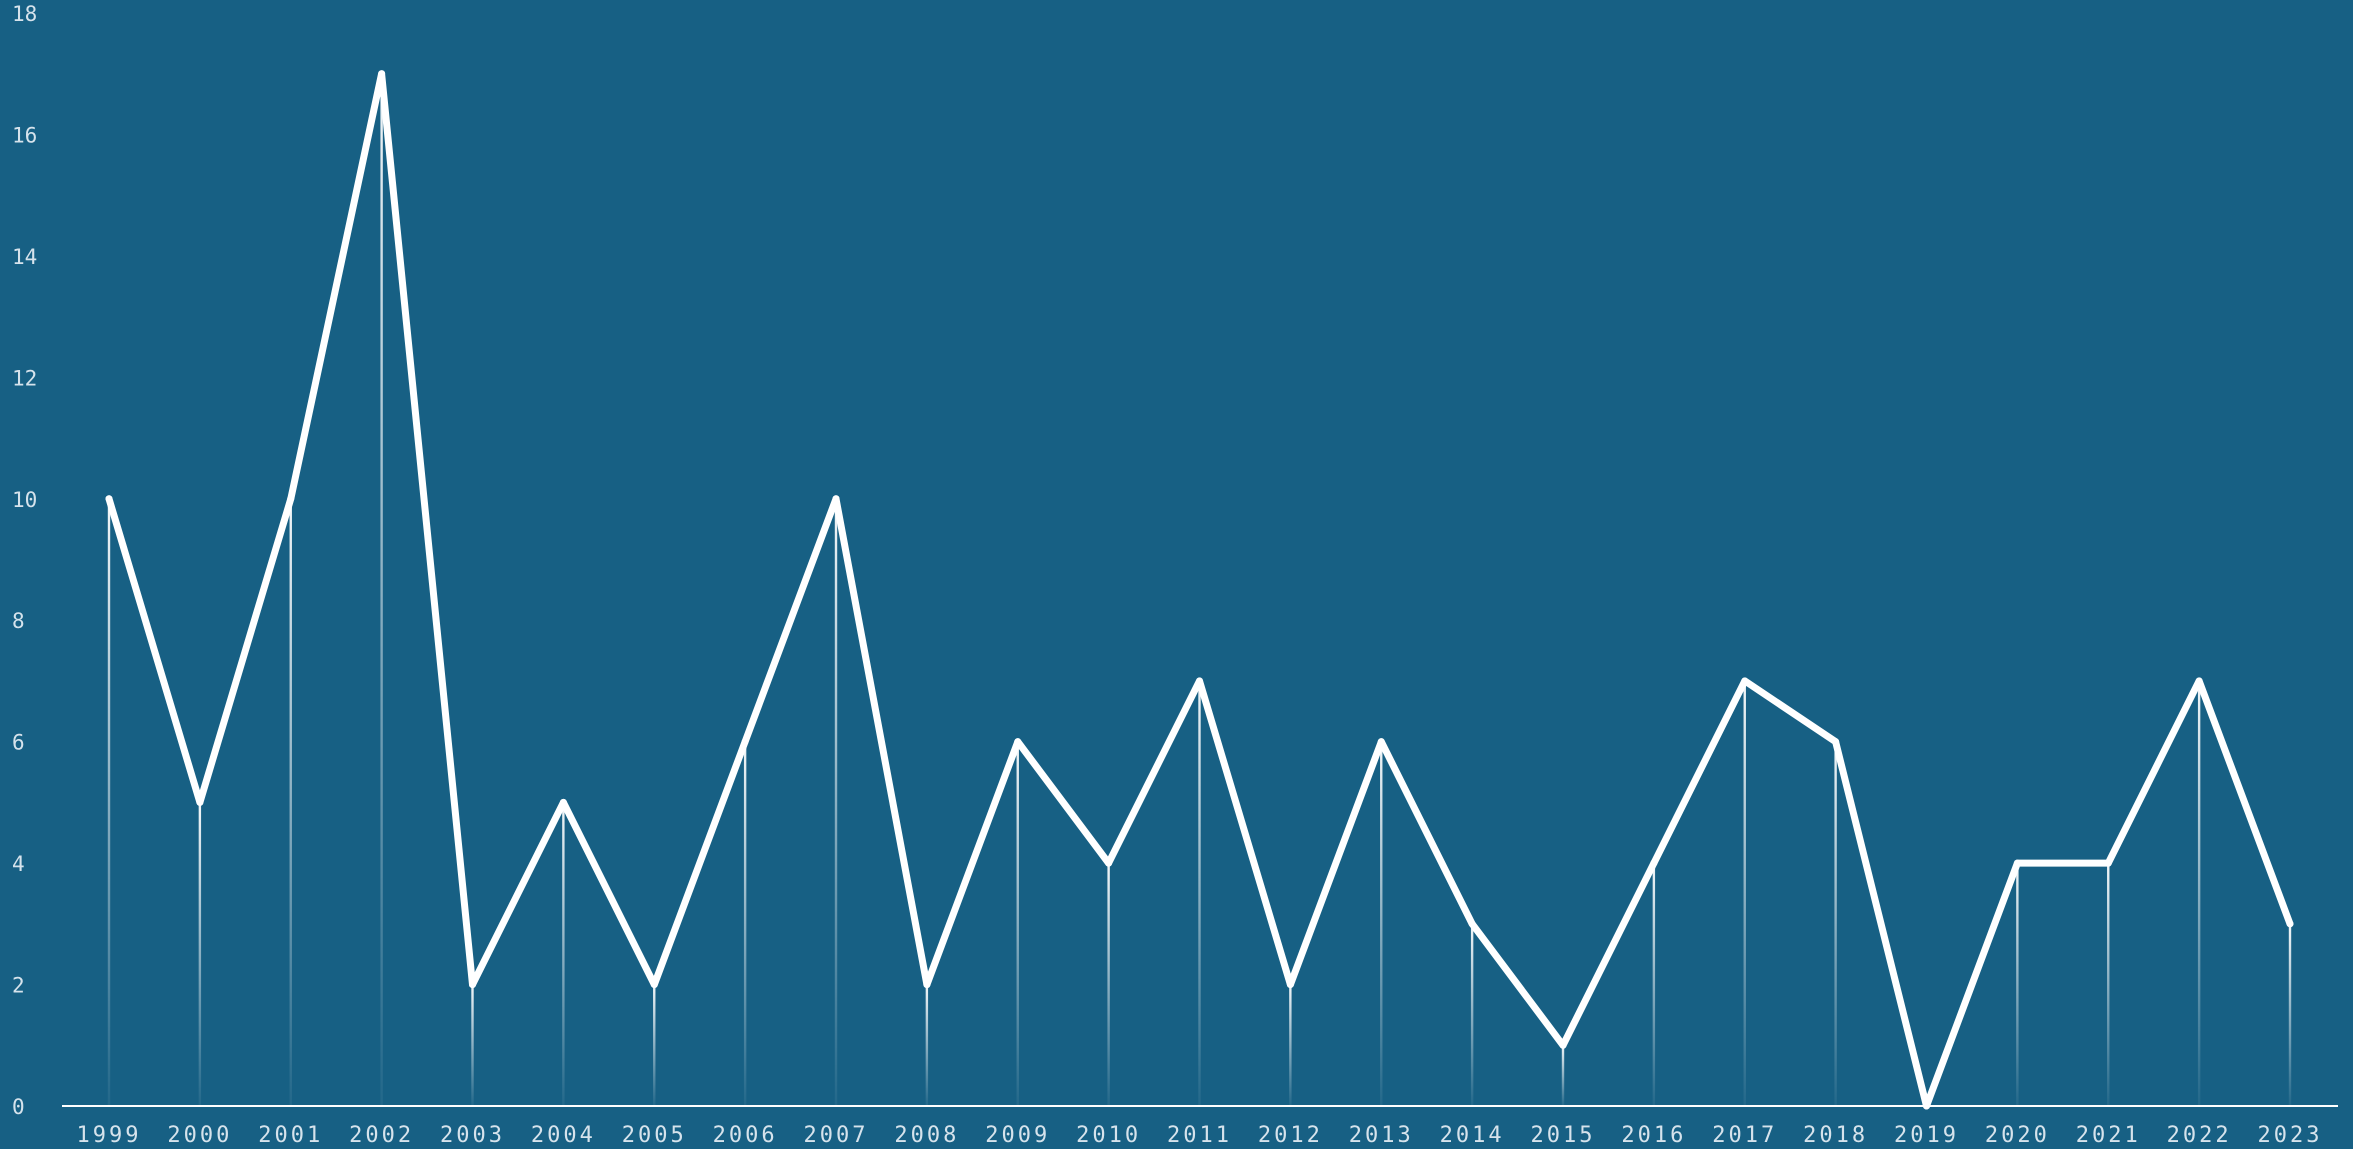 Image resolution: width=2353 pixels, height=1149 pixels. I want to click on x-tick-label: 1999, so click(109, 1135).